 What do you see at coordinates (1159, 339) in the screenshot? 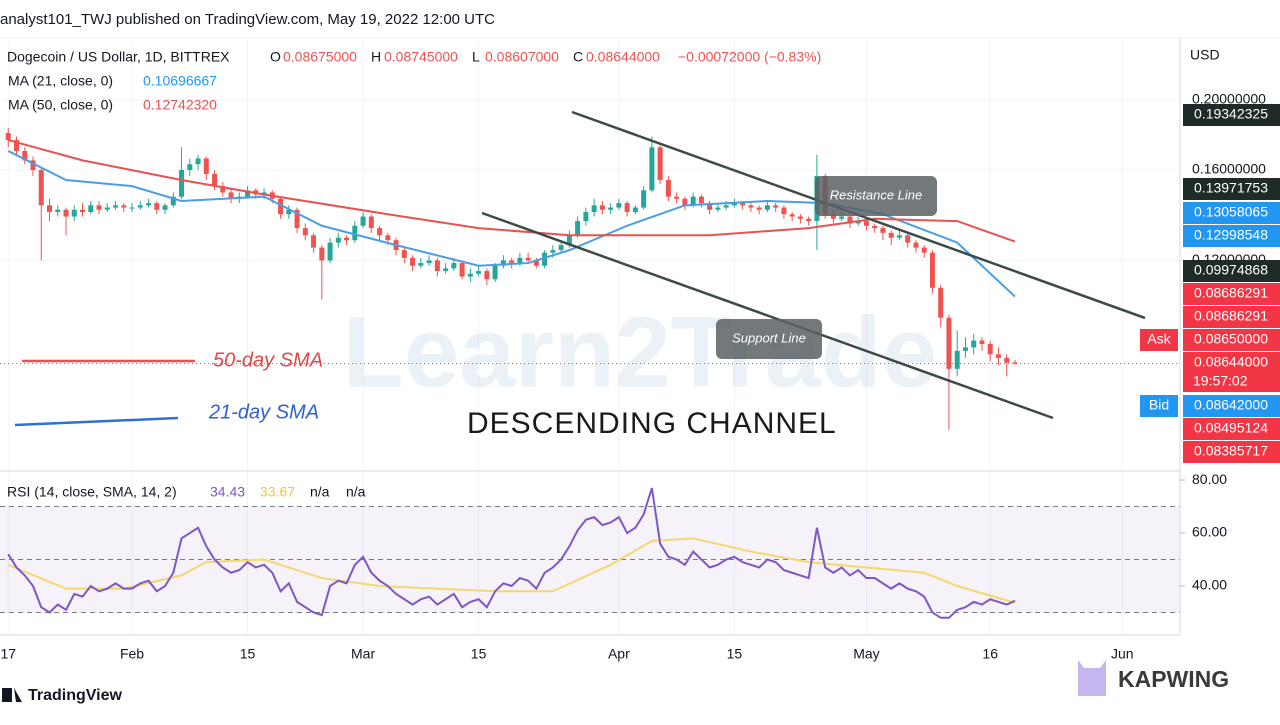
I see `price-tag: Ask` at bounding box center [1159, 339].